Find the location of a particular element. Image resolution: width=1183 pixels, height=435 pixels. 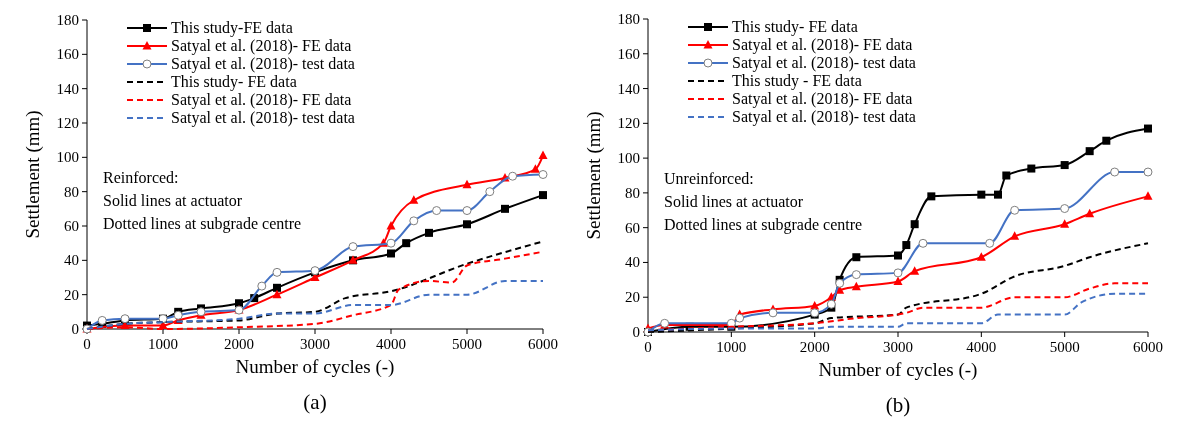

text: (a) is located at coordinates (315, 402).